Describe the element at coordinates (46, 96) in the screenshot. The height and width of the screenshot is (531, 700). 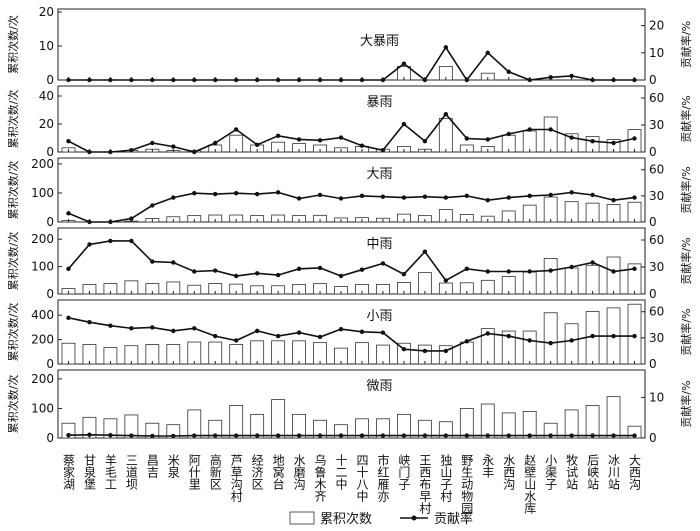
I see `left-tick-label: 40` at that location.